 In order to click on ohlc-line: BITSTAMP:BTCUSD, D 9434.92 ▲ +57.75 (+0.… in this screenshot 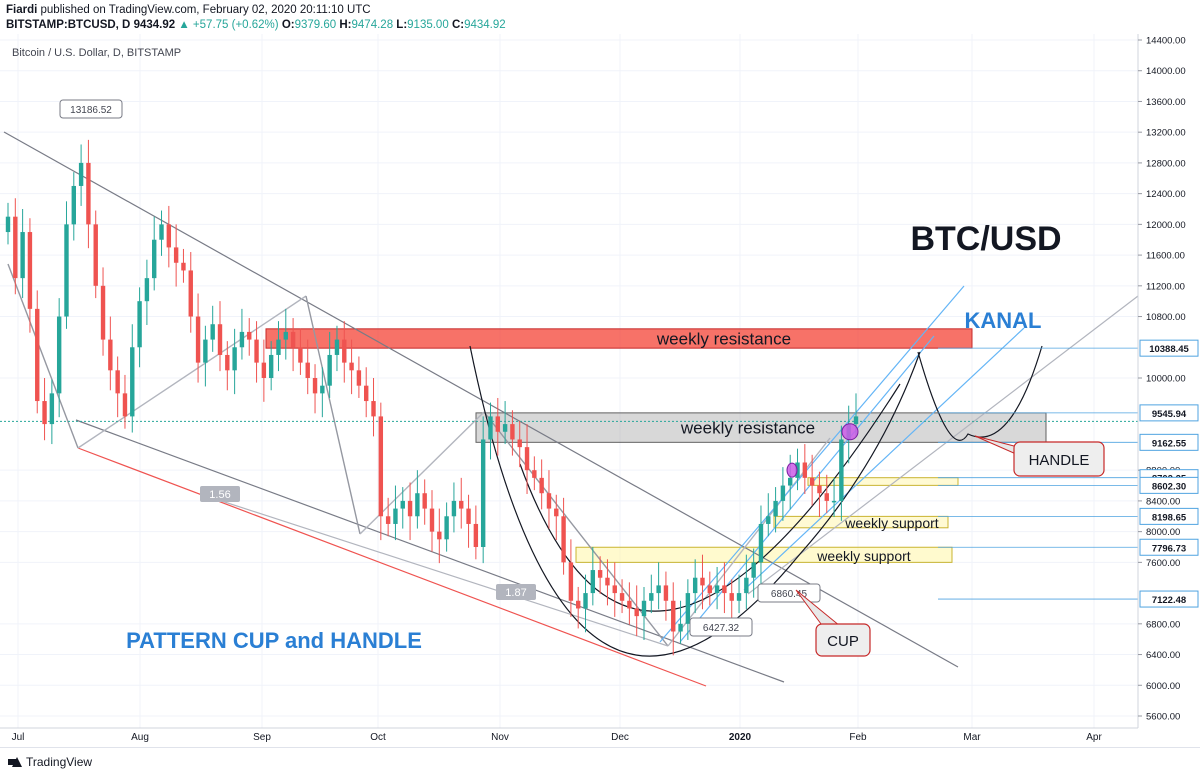, I will do `click(256, 25)`.